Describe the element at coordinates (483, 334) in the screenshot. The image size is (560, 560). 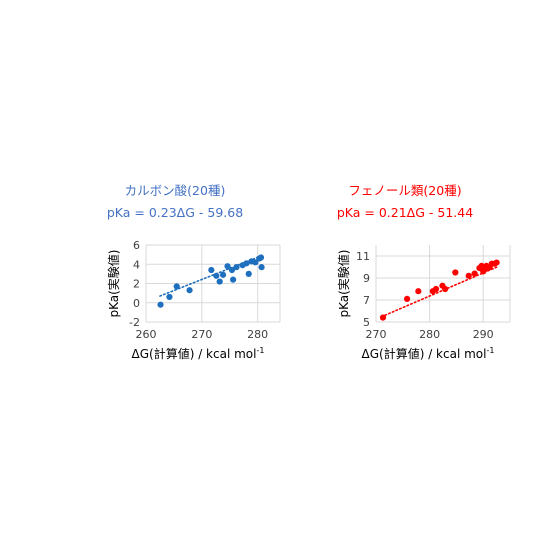
I see `x-tick-label: 290` at that location.